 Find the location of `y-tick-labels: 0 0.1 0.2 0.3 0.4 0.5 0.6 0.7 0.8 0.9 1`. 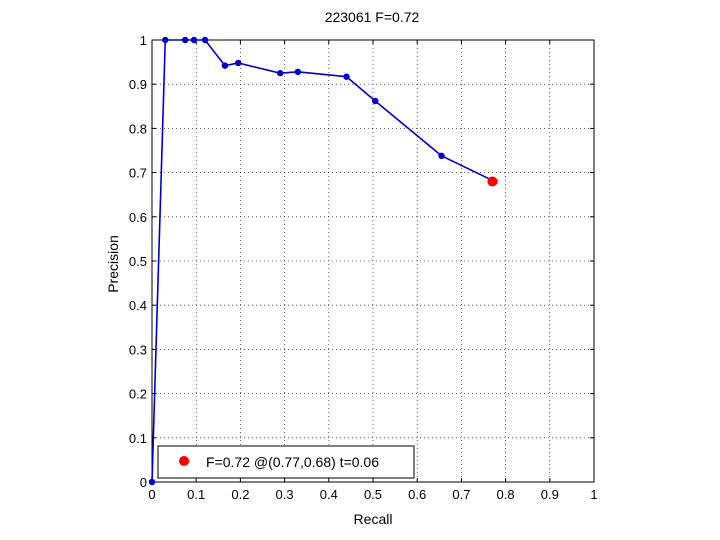

y-tick-labels: 0 0.1 0.2 0.3 0.4 0.5 0.6 0.7 0.8 0.9 1 is located at coordinates (138, 261).